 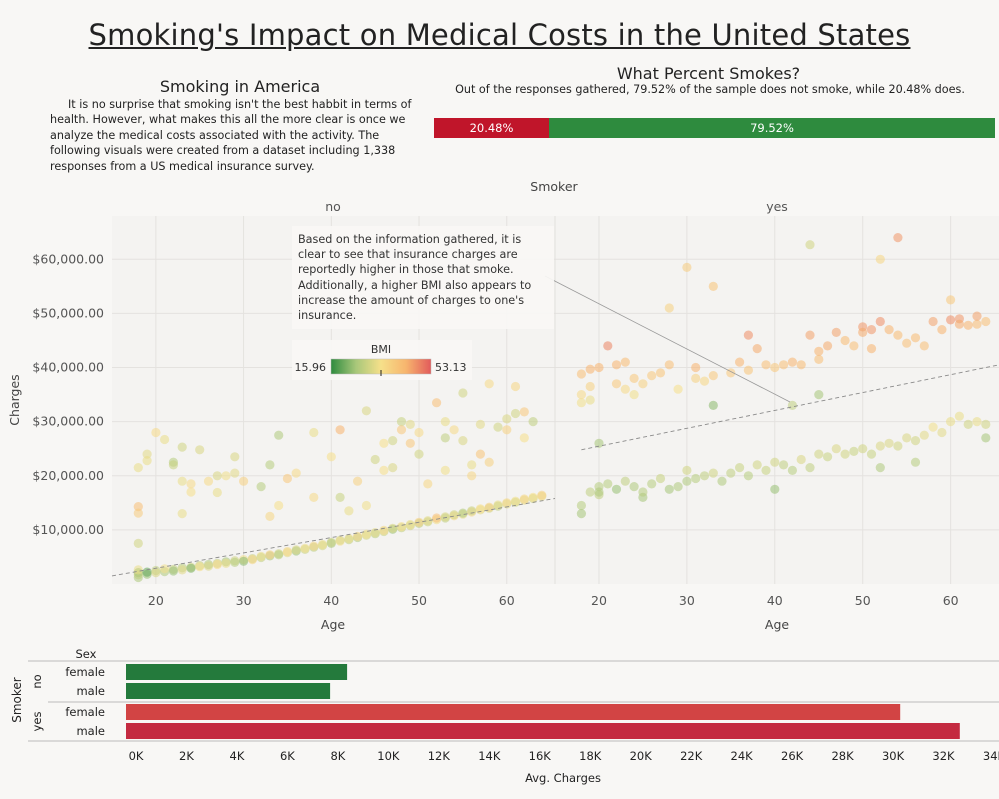 What do you see at coordinates (777, 624) in the screenshot?
I see `x-axis-label-yes: Age` at bounding box center [777, 624].